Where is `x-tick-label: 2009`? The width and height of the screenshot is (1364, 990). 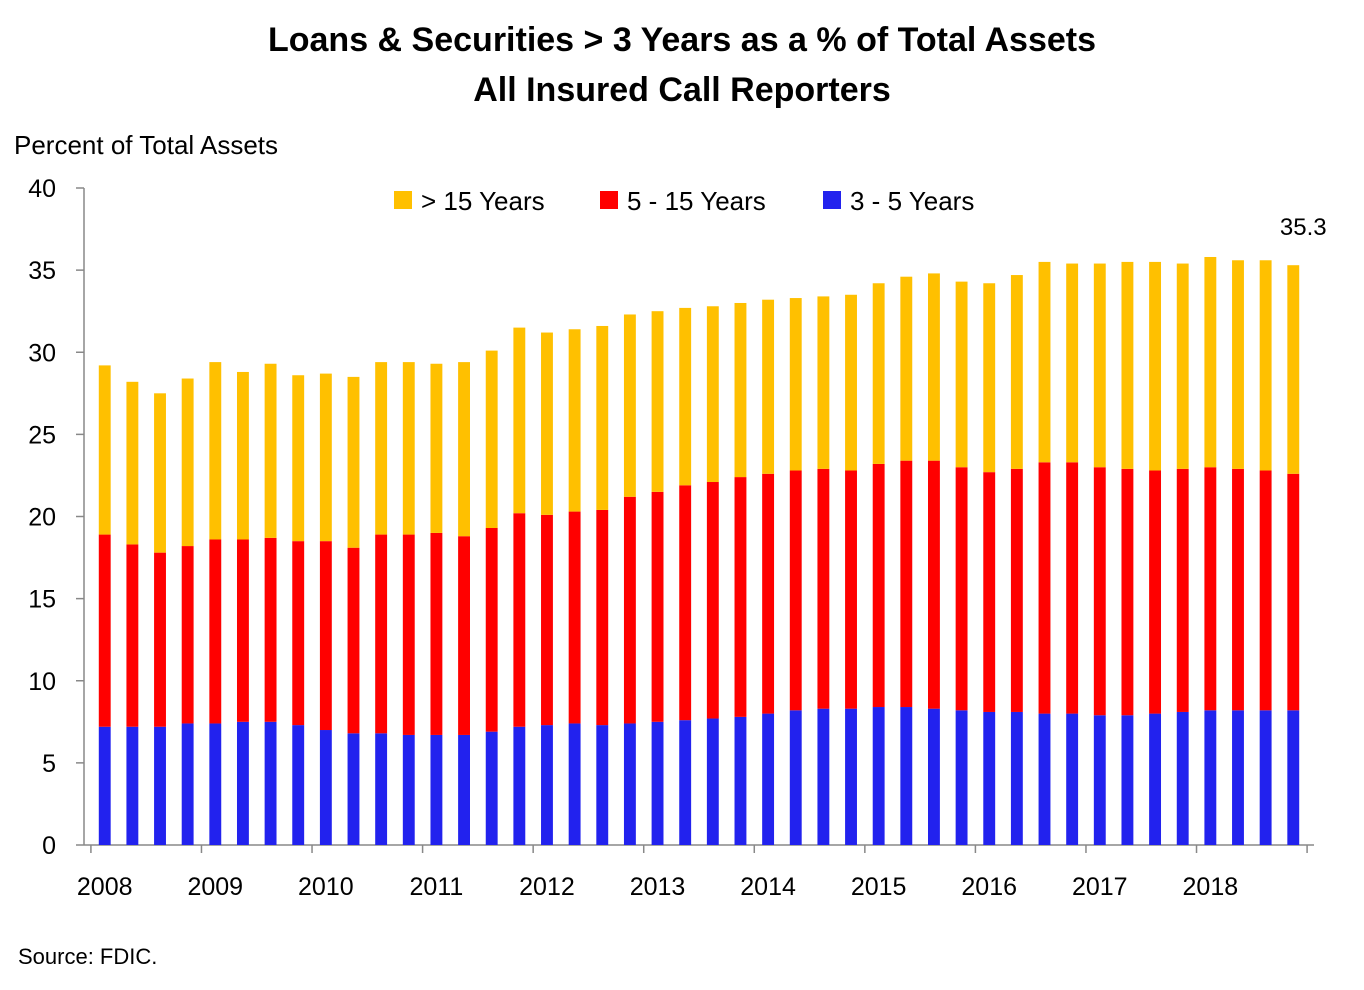
x-tick-label: 2009 is located at coordinates (215, 887).